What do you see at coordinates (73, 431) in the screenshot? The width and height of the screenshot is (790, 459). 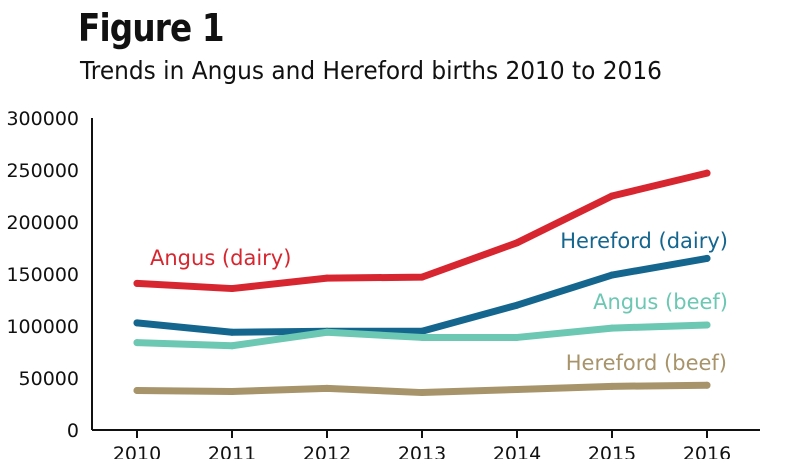 I see `y-tick-label: 0` at bounding box center [73, 431].